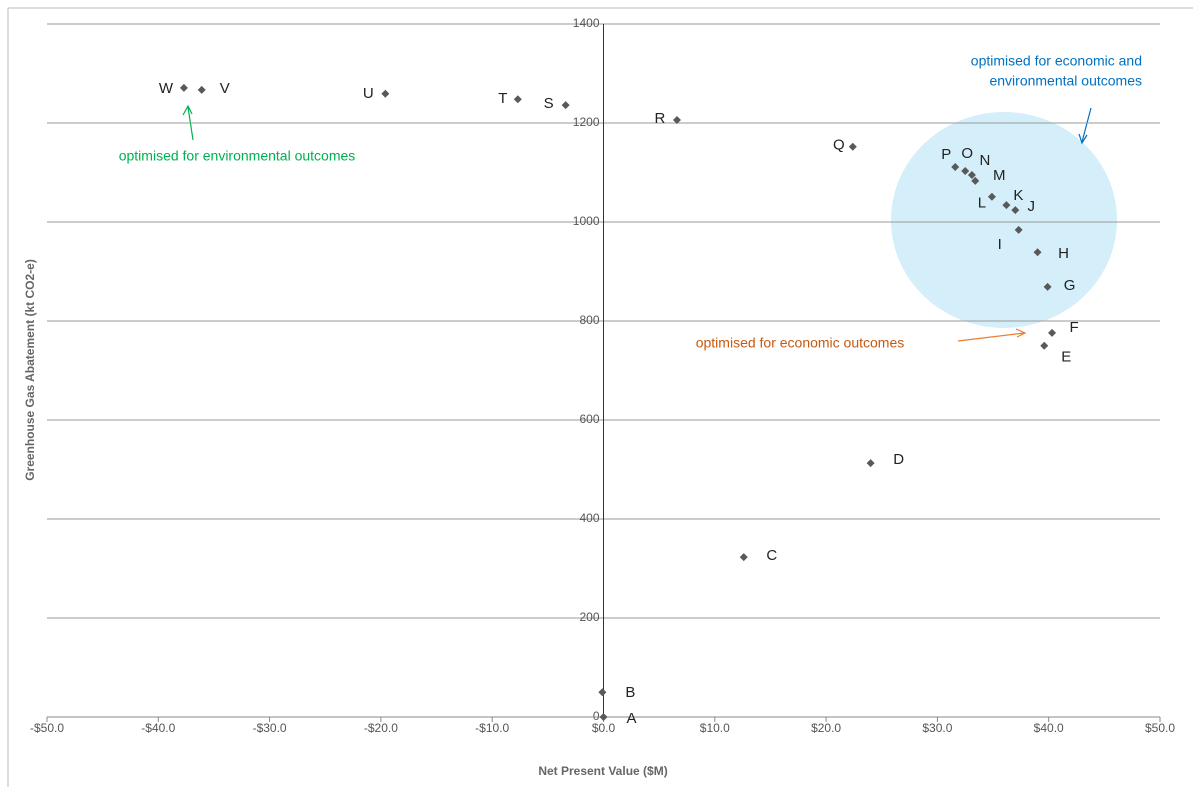 The width and height of the screenshot is (1193, 787). What do you see at coordinates (492, 728) in the screenshot?
I see `x-tick-label: -$10.0` at bounding box center [492, 728].